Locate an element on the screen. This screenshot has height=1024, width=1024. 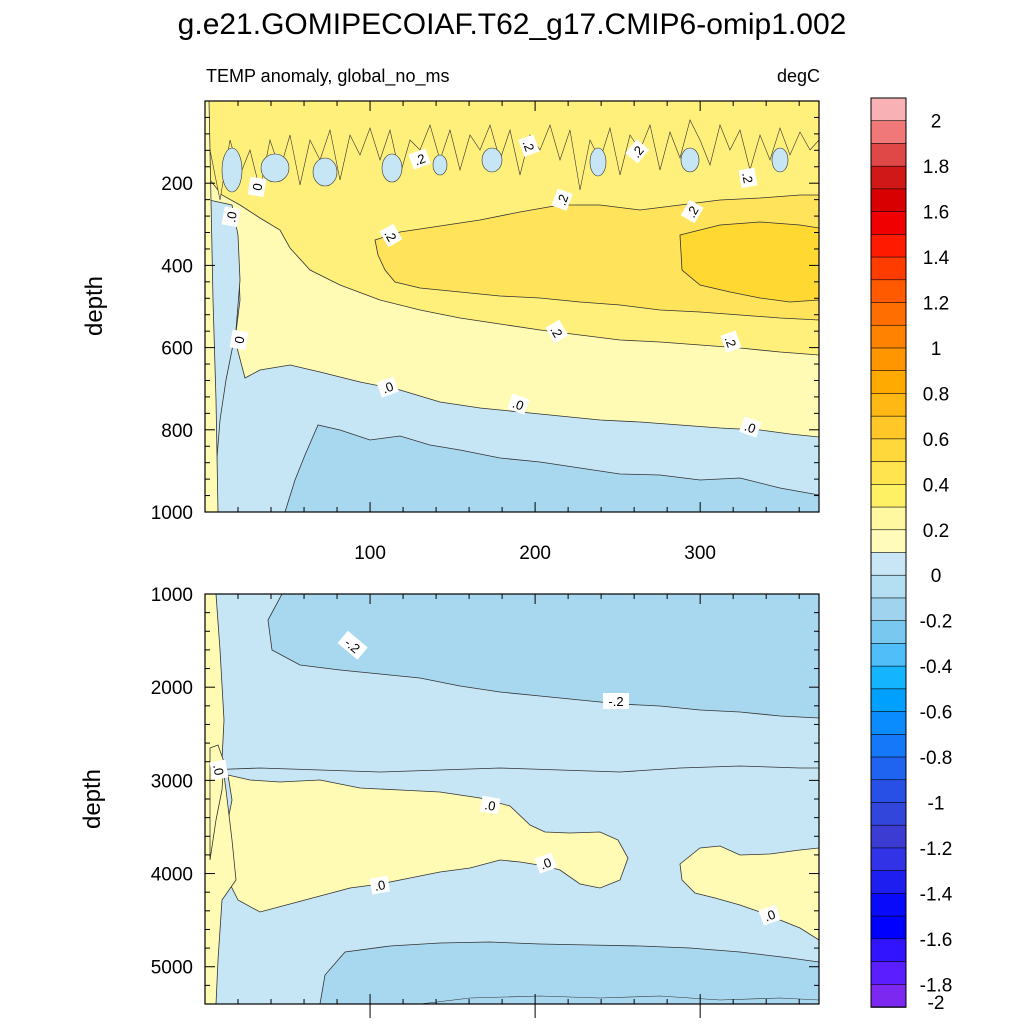
upper-surface-cold-pockets is located at coordinates (505, 170).